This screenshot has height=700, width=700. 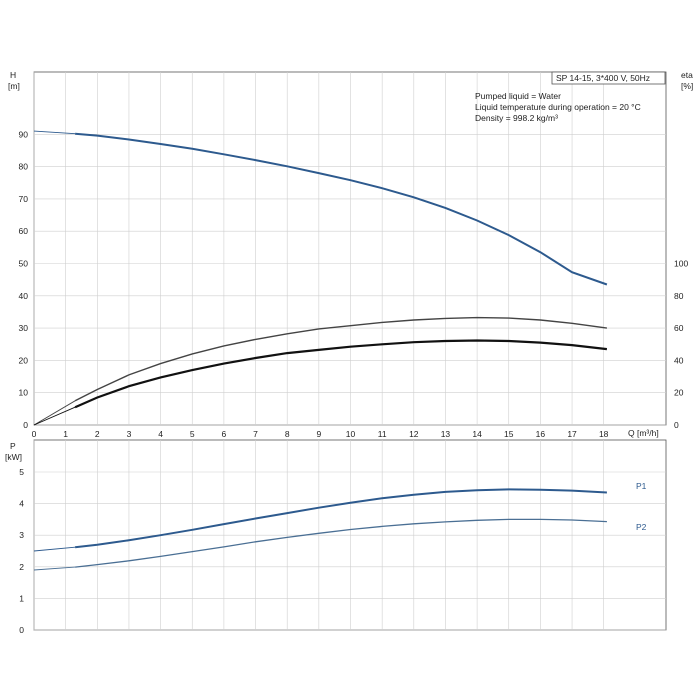 I want to click on top-x-tick-label: 16, so click(x=541, y=434).